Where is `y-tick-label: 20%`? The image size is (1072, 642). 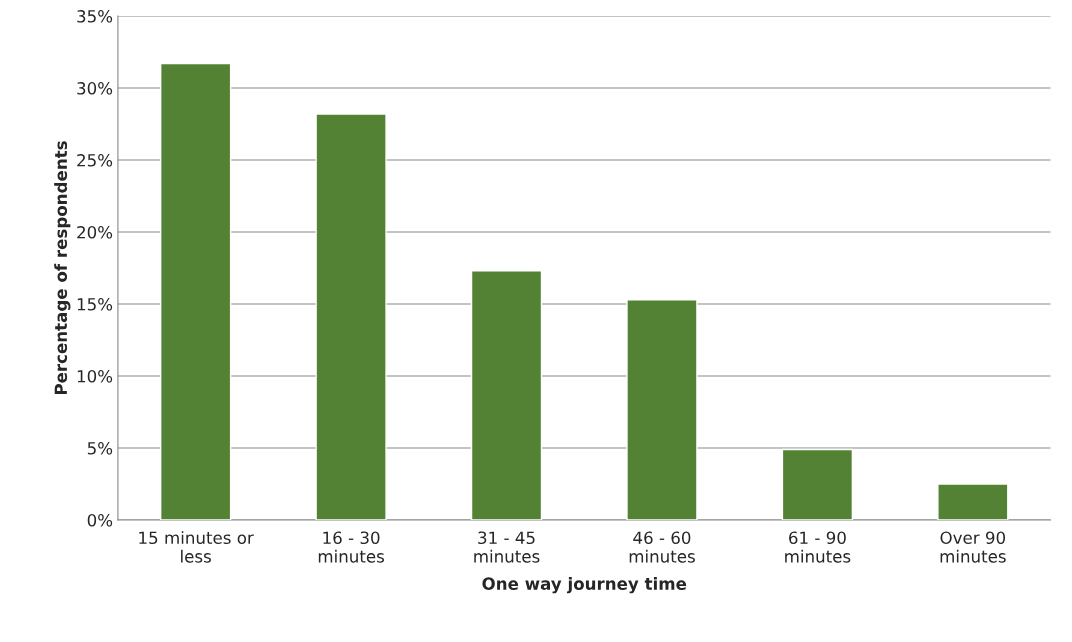
y-tick-label: 20% is located at coordinates (95, 232).